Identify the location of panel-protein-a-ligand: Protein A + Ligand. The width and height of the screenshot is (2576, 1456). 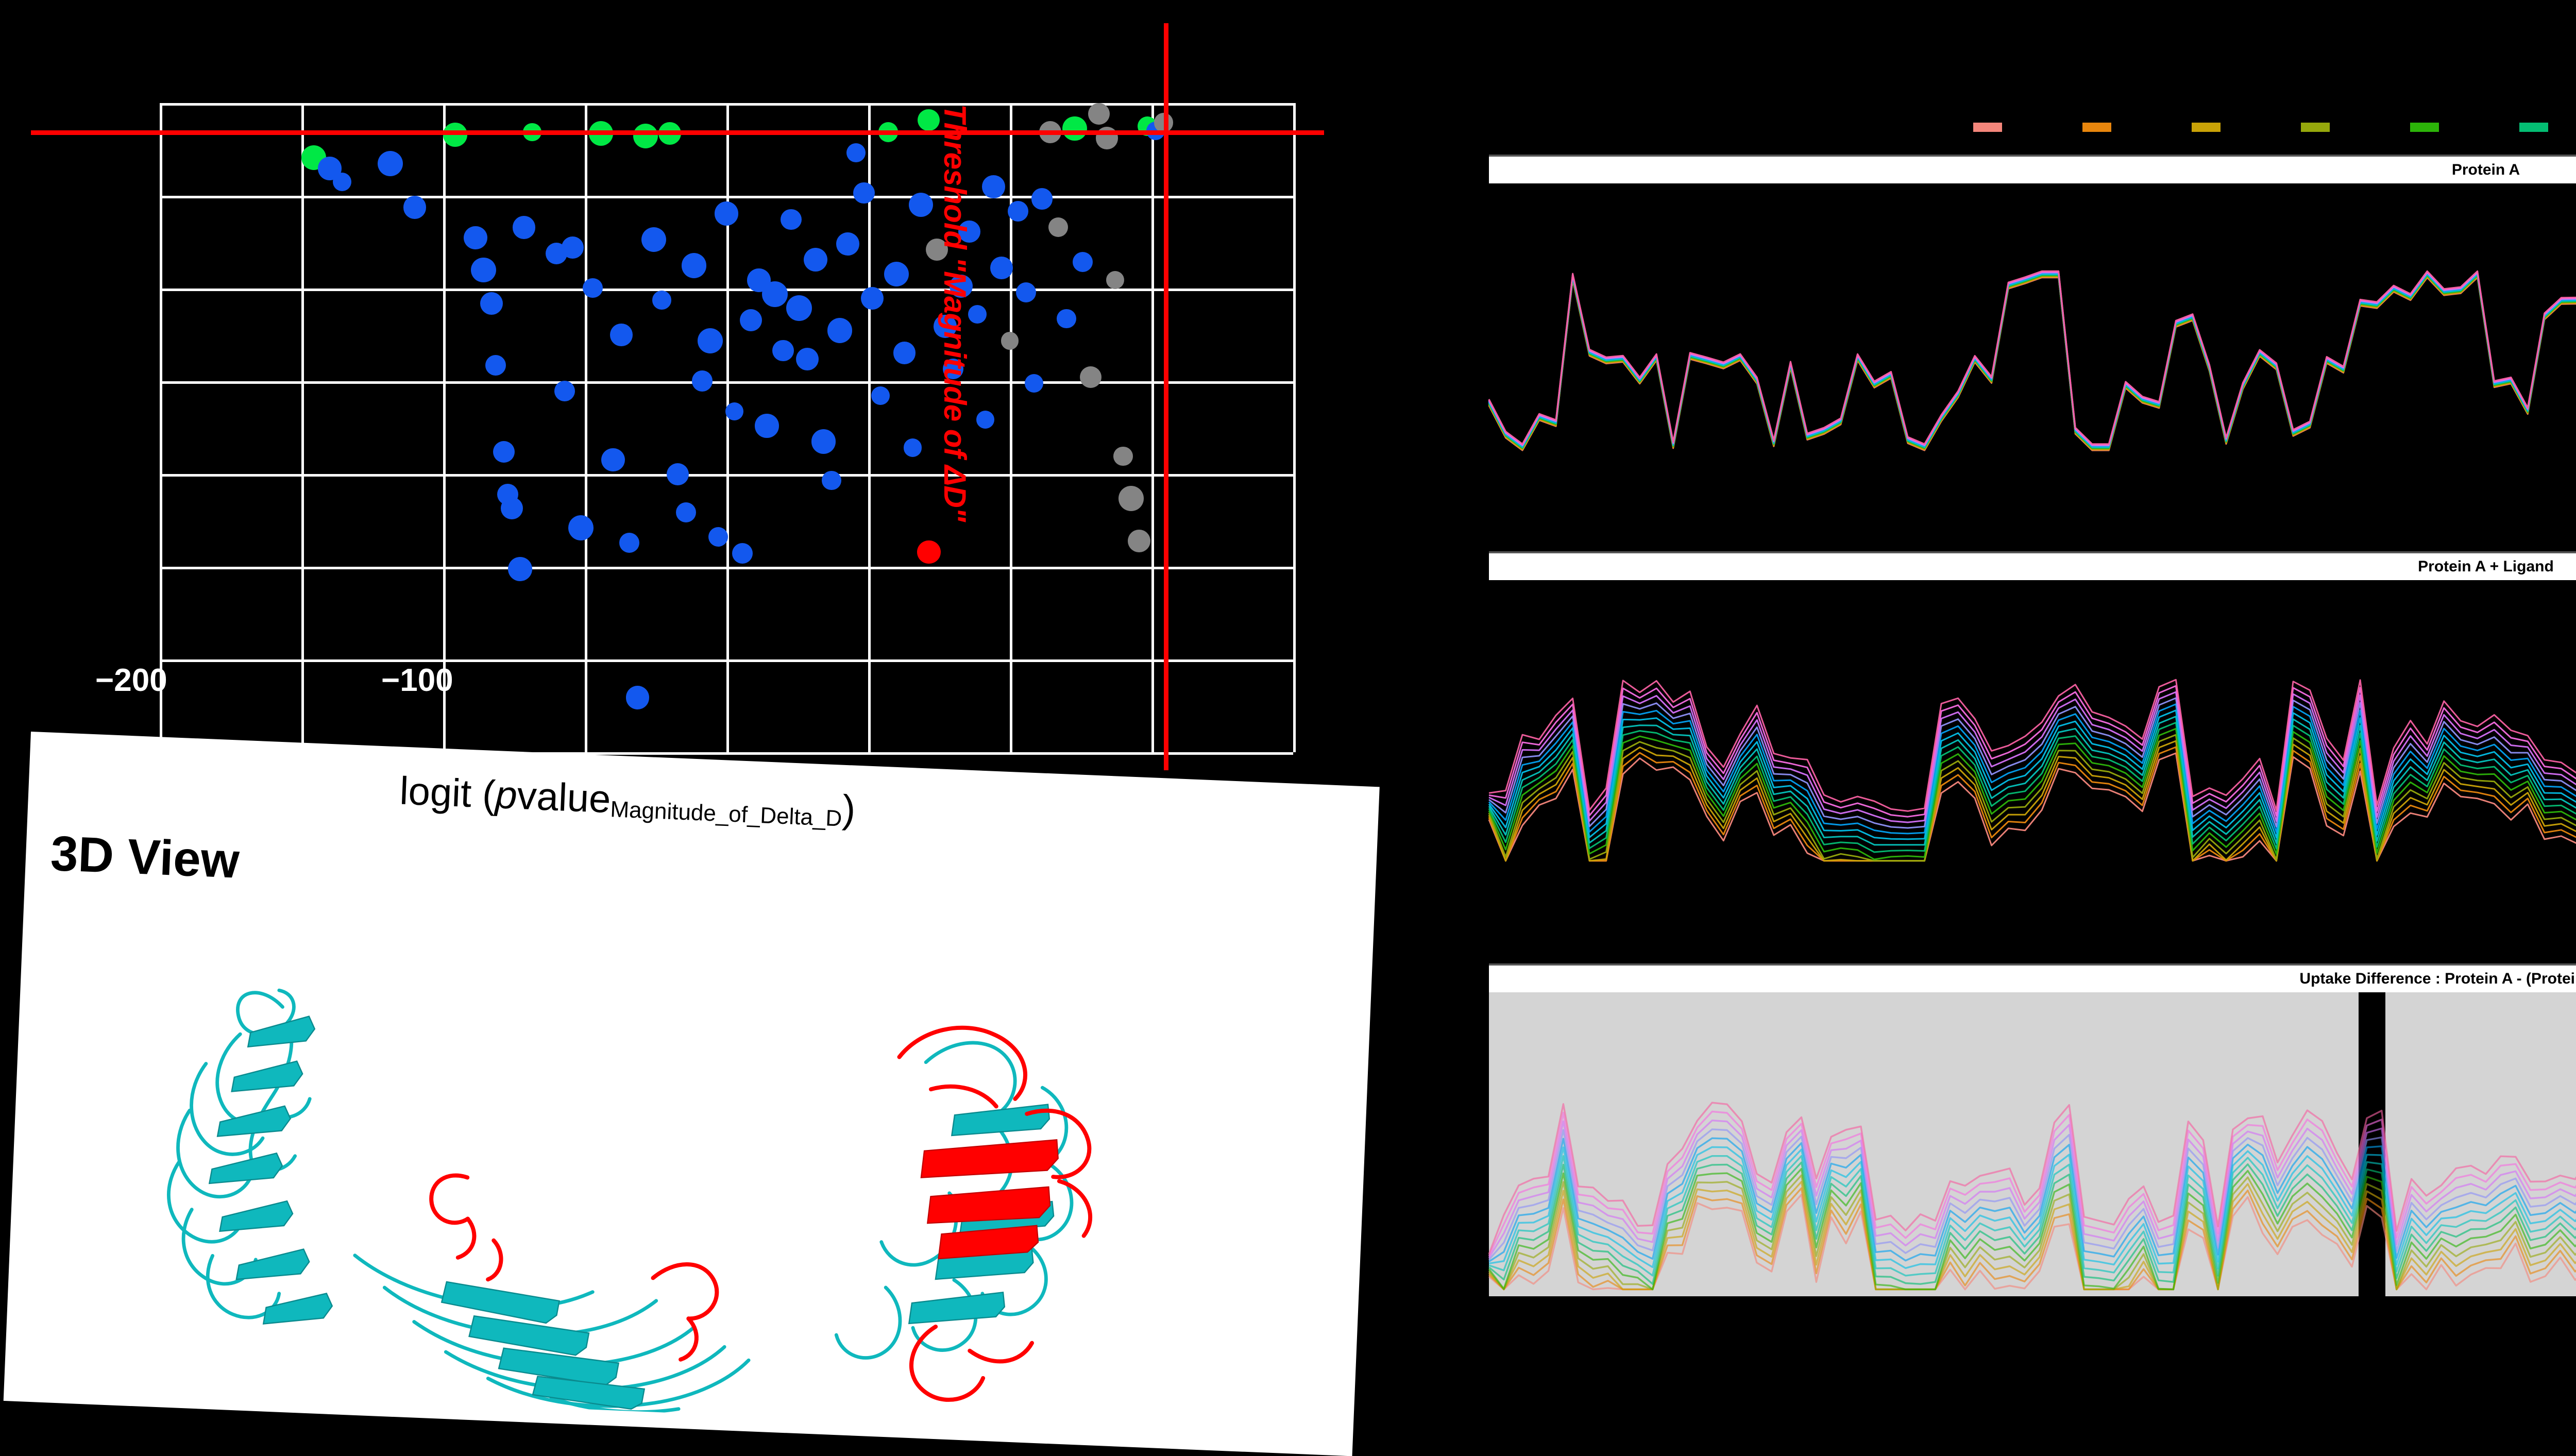
(1983, 732).